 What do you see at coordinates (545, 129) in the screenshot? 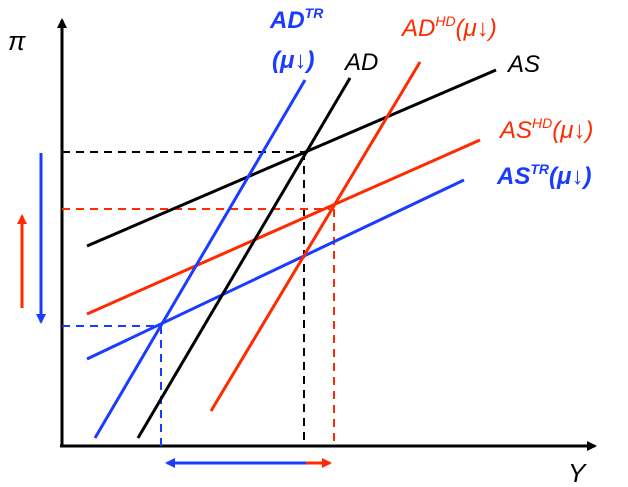
I see `as-hd-label: ASHD(μ↓)` at bounding box center [545, 129].